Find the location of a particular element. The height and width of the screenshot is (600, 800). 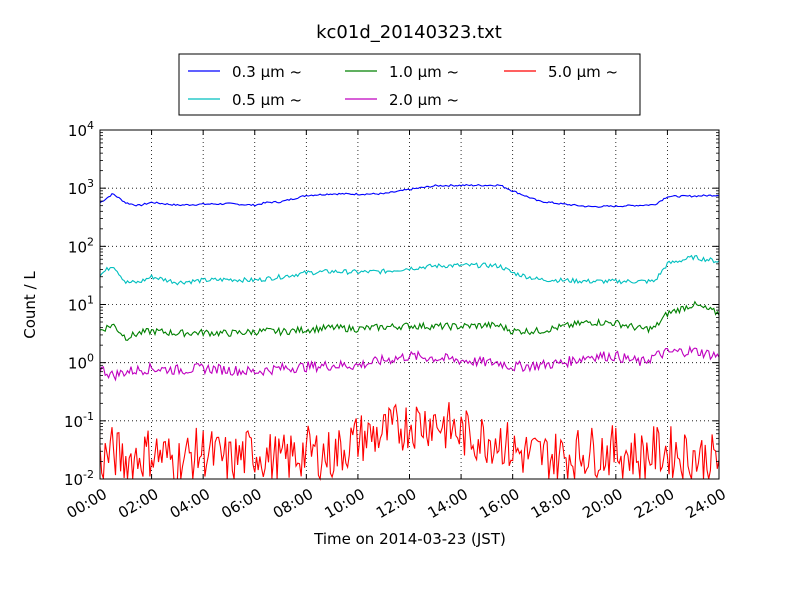

x-tick-label: 22:00 is located at coordinates (654, 503).